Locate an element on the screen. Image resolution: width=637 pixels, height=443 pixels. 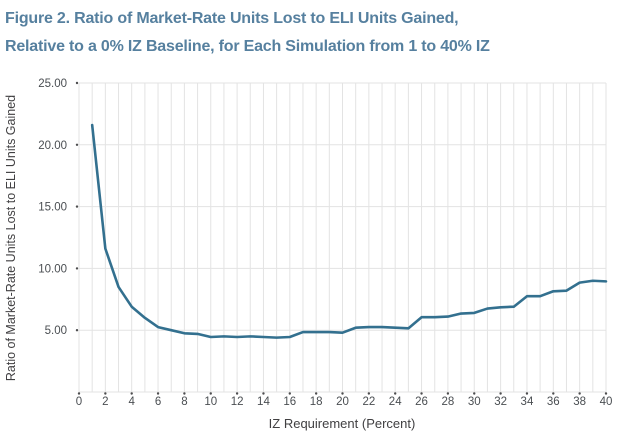
x-tick-label: 2 is located at coordinates (105, 402).